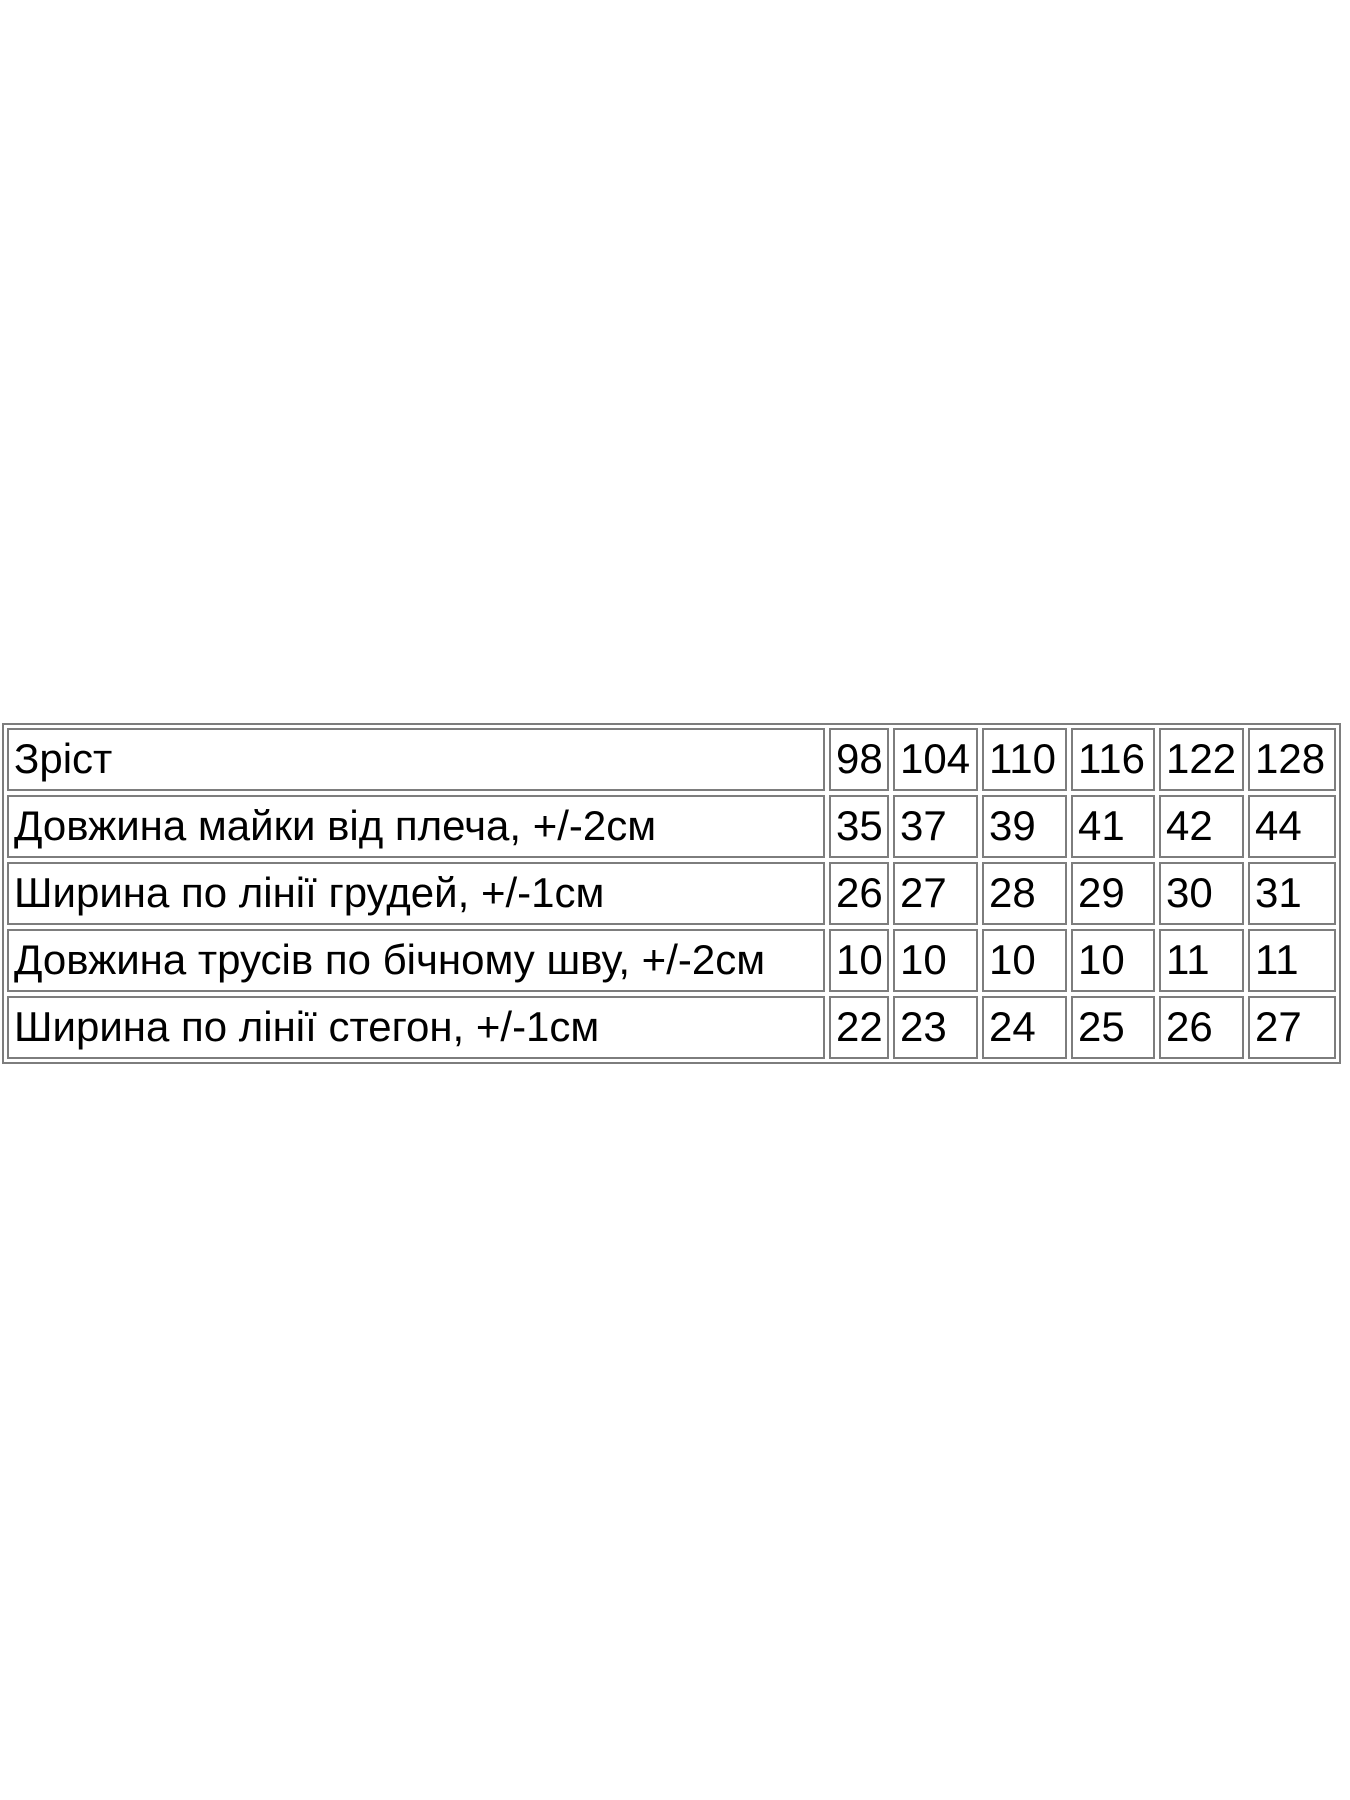  What do you see at coordinates (1201, 893) in the screenshot?
I see `chest-width-value: 30` at bounding box center [1201, 893].